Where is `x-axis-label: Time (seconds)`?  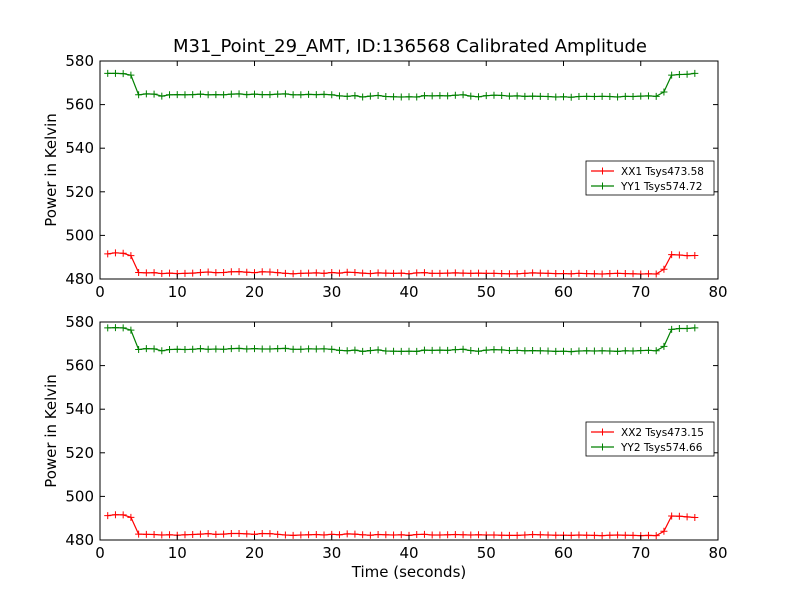
x-axis-label: Time (seconds) is located at coordinates (409, 572).